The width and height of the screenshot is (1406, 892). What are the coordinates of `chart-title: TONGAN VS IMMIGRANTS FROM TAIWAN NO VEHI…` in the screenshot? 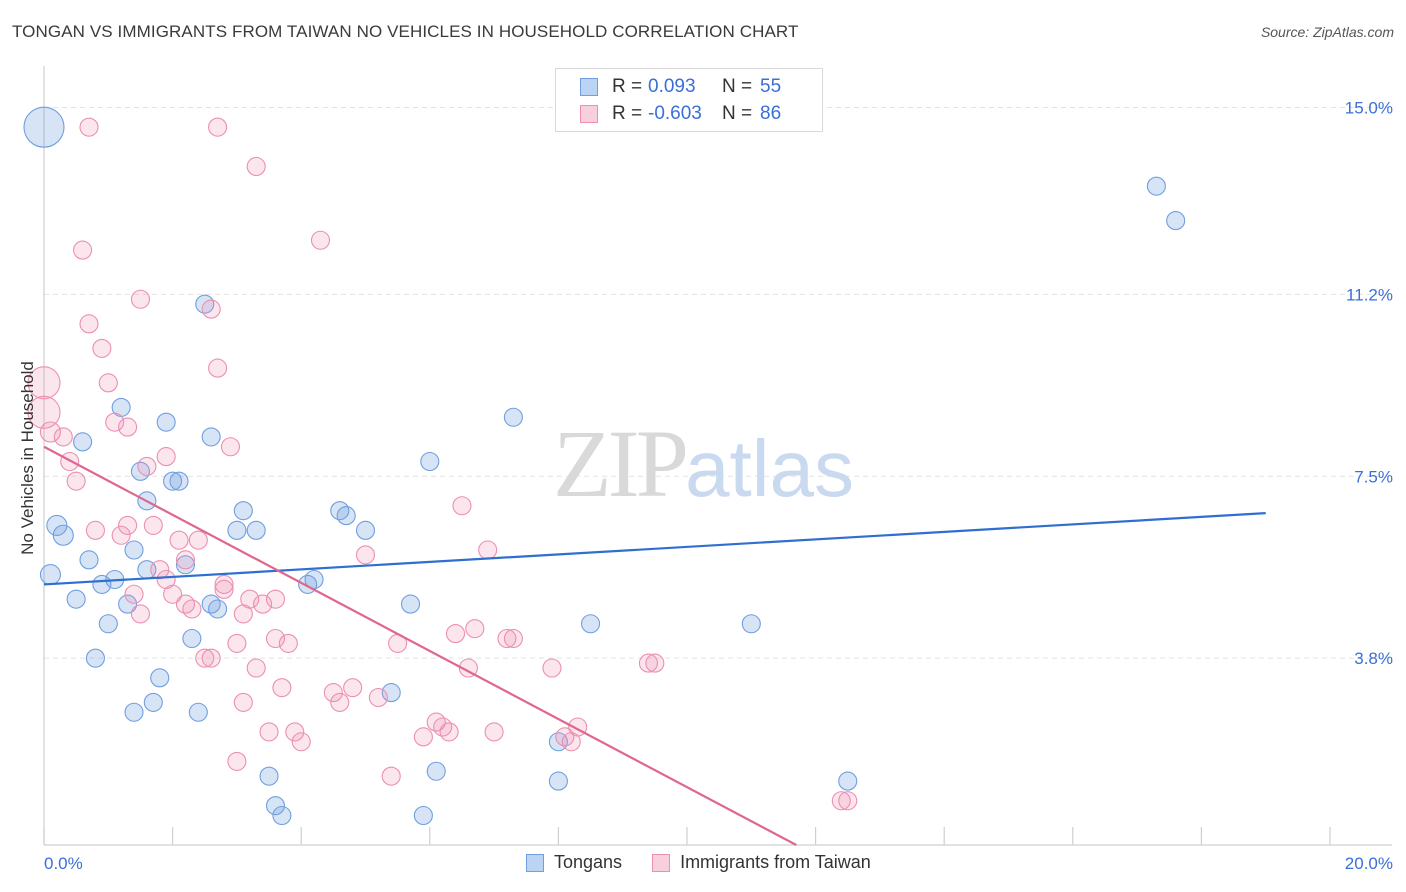 It's located at (405, 31).